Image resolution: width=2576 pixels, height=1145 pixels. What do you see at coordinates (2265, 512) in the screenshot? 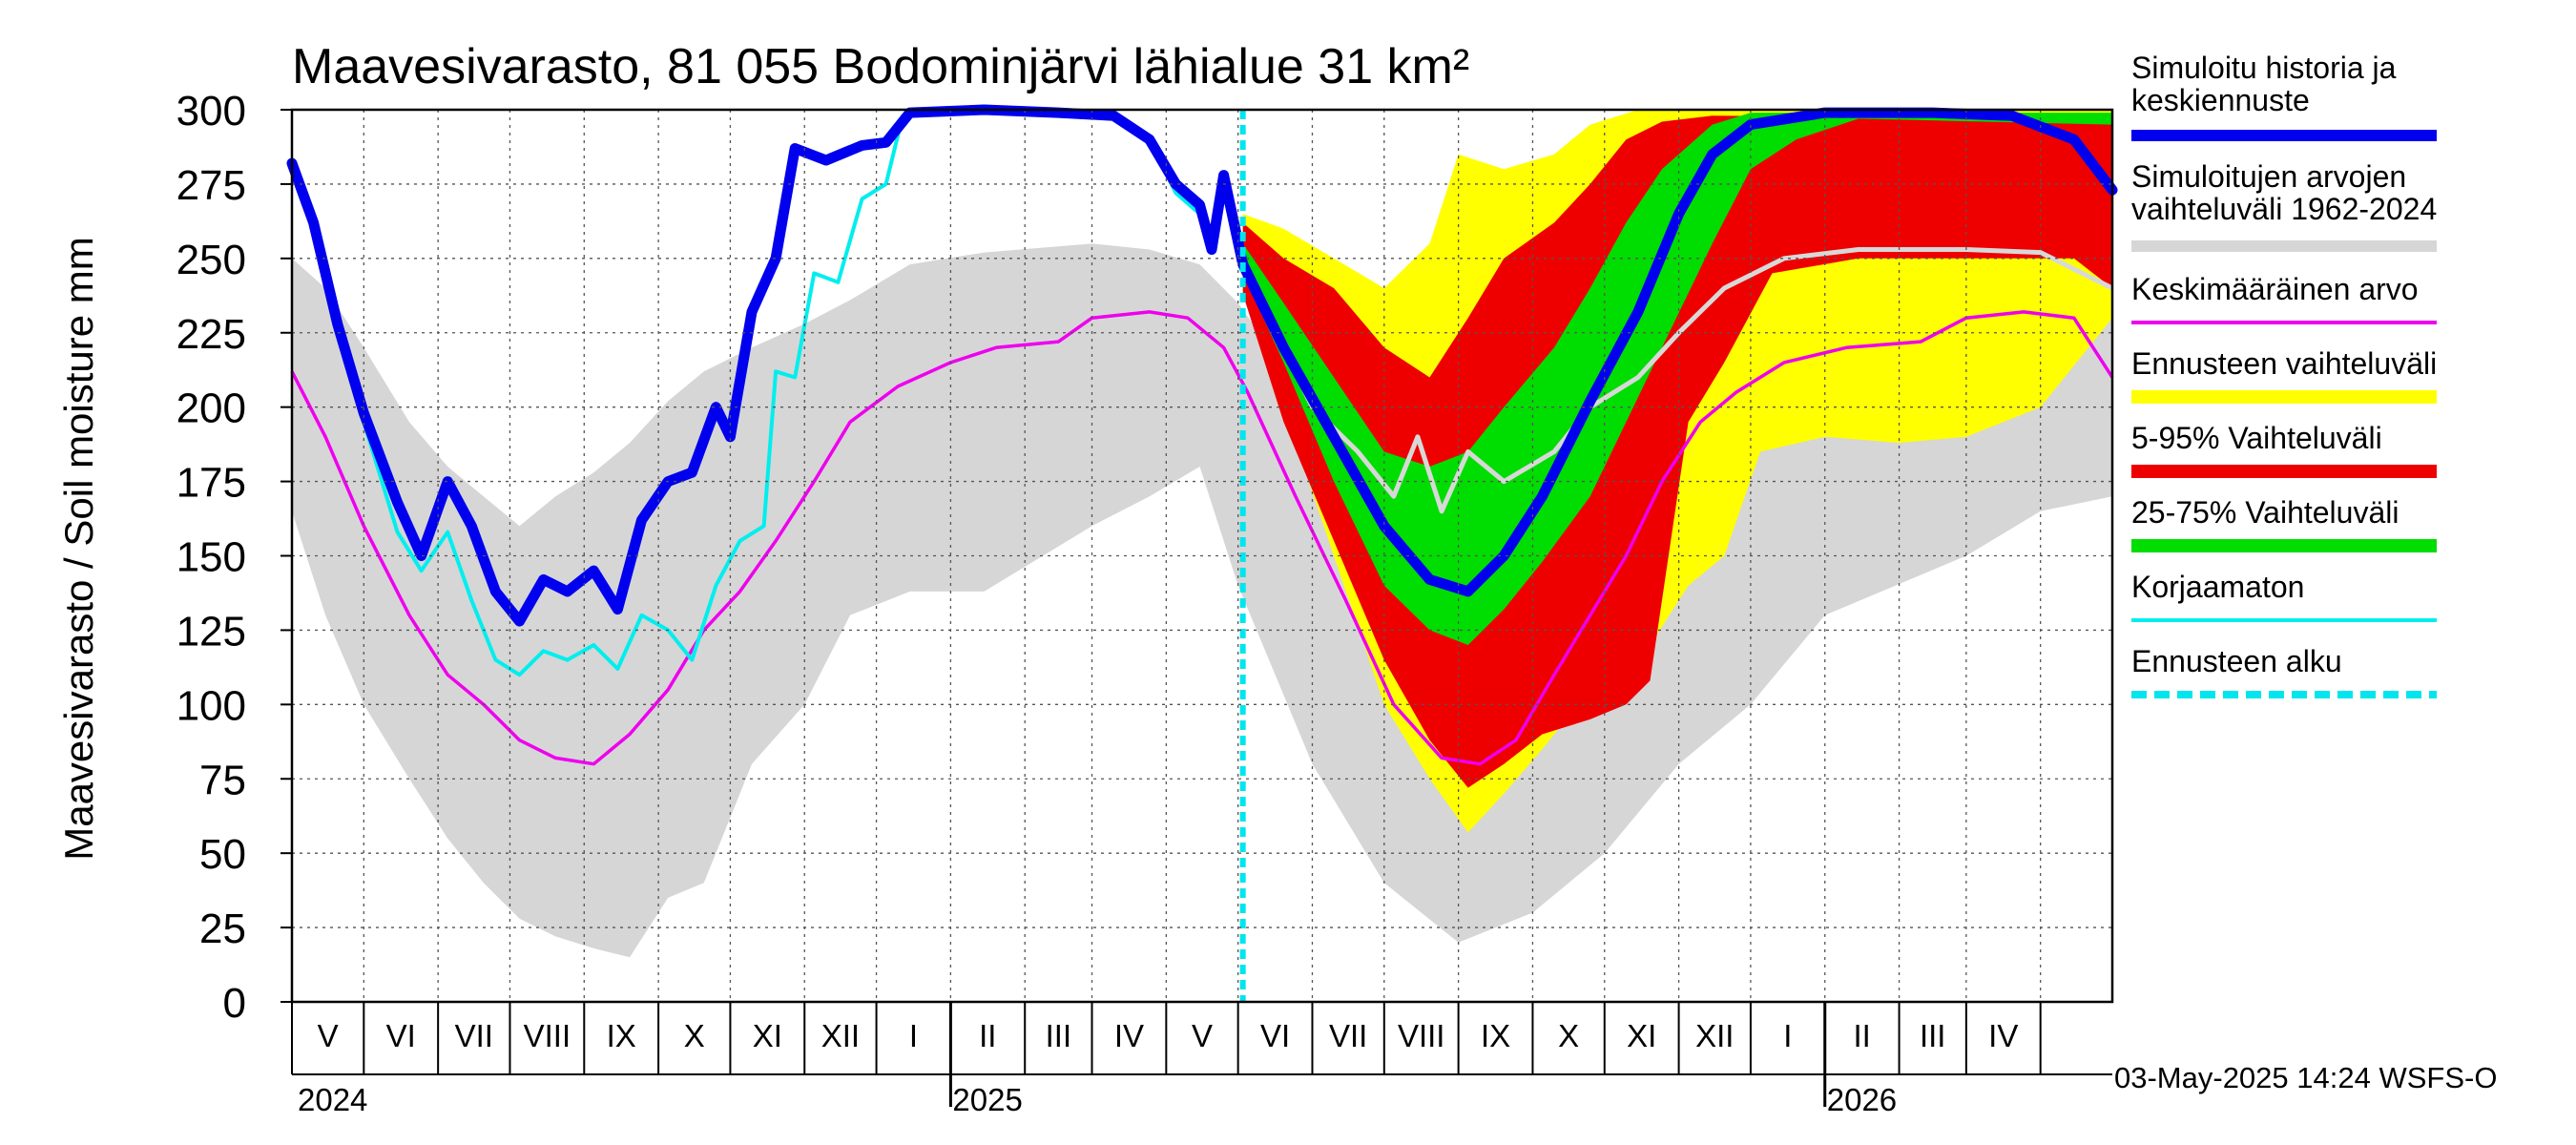
I see `legend-label-fc-25-75: 25-75% Vaihteluväli` at bounding box center [2265, 512].